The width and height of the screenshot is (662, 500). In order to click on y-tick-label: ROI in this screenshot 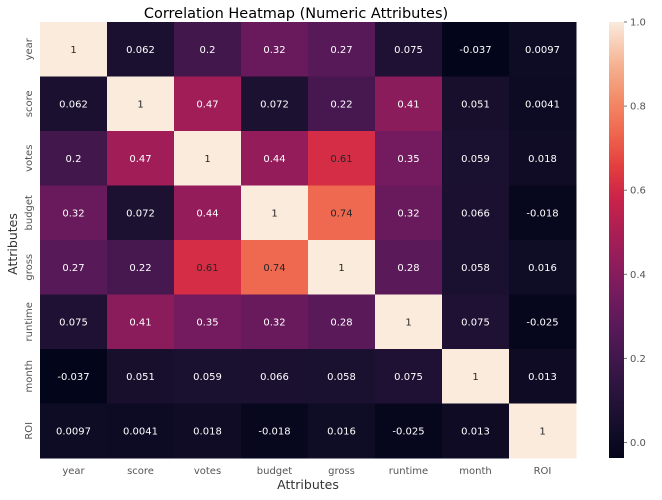, I will do `click(29, 431)`.